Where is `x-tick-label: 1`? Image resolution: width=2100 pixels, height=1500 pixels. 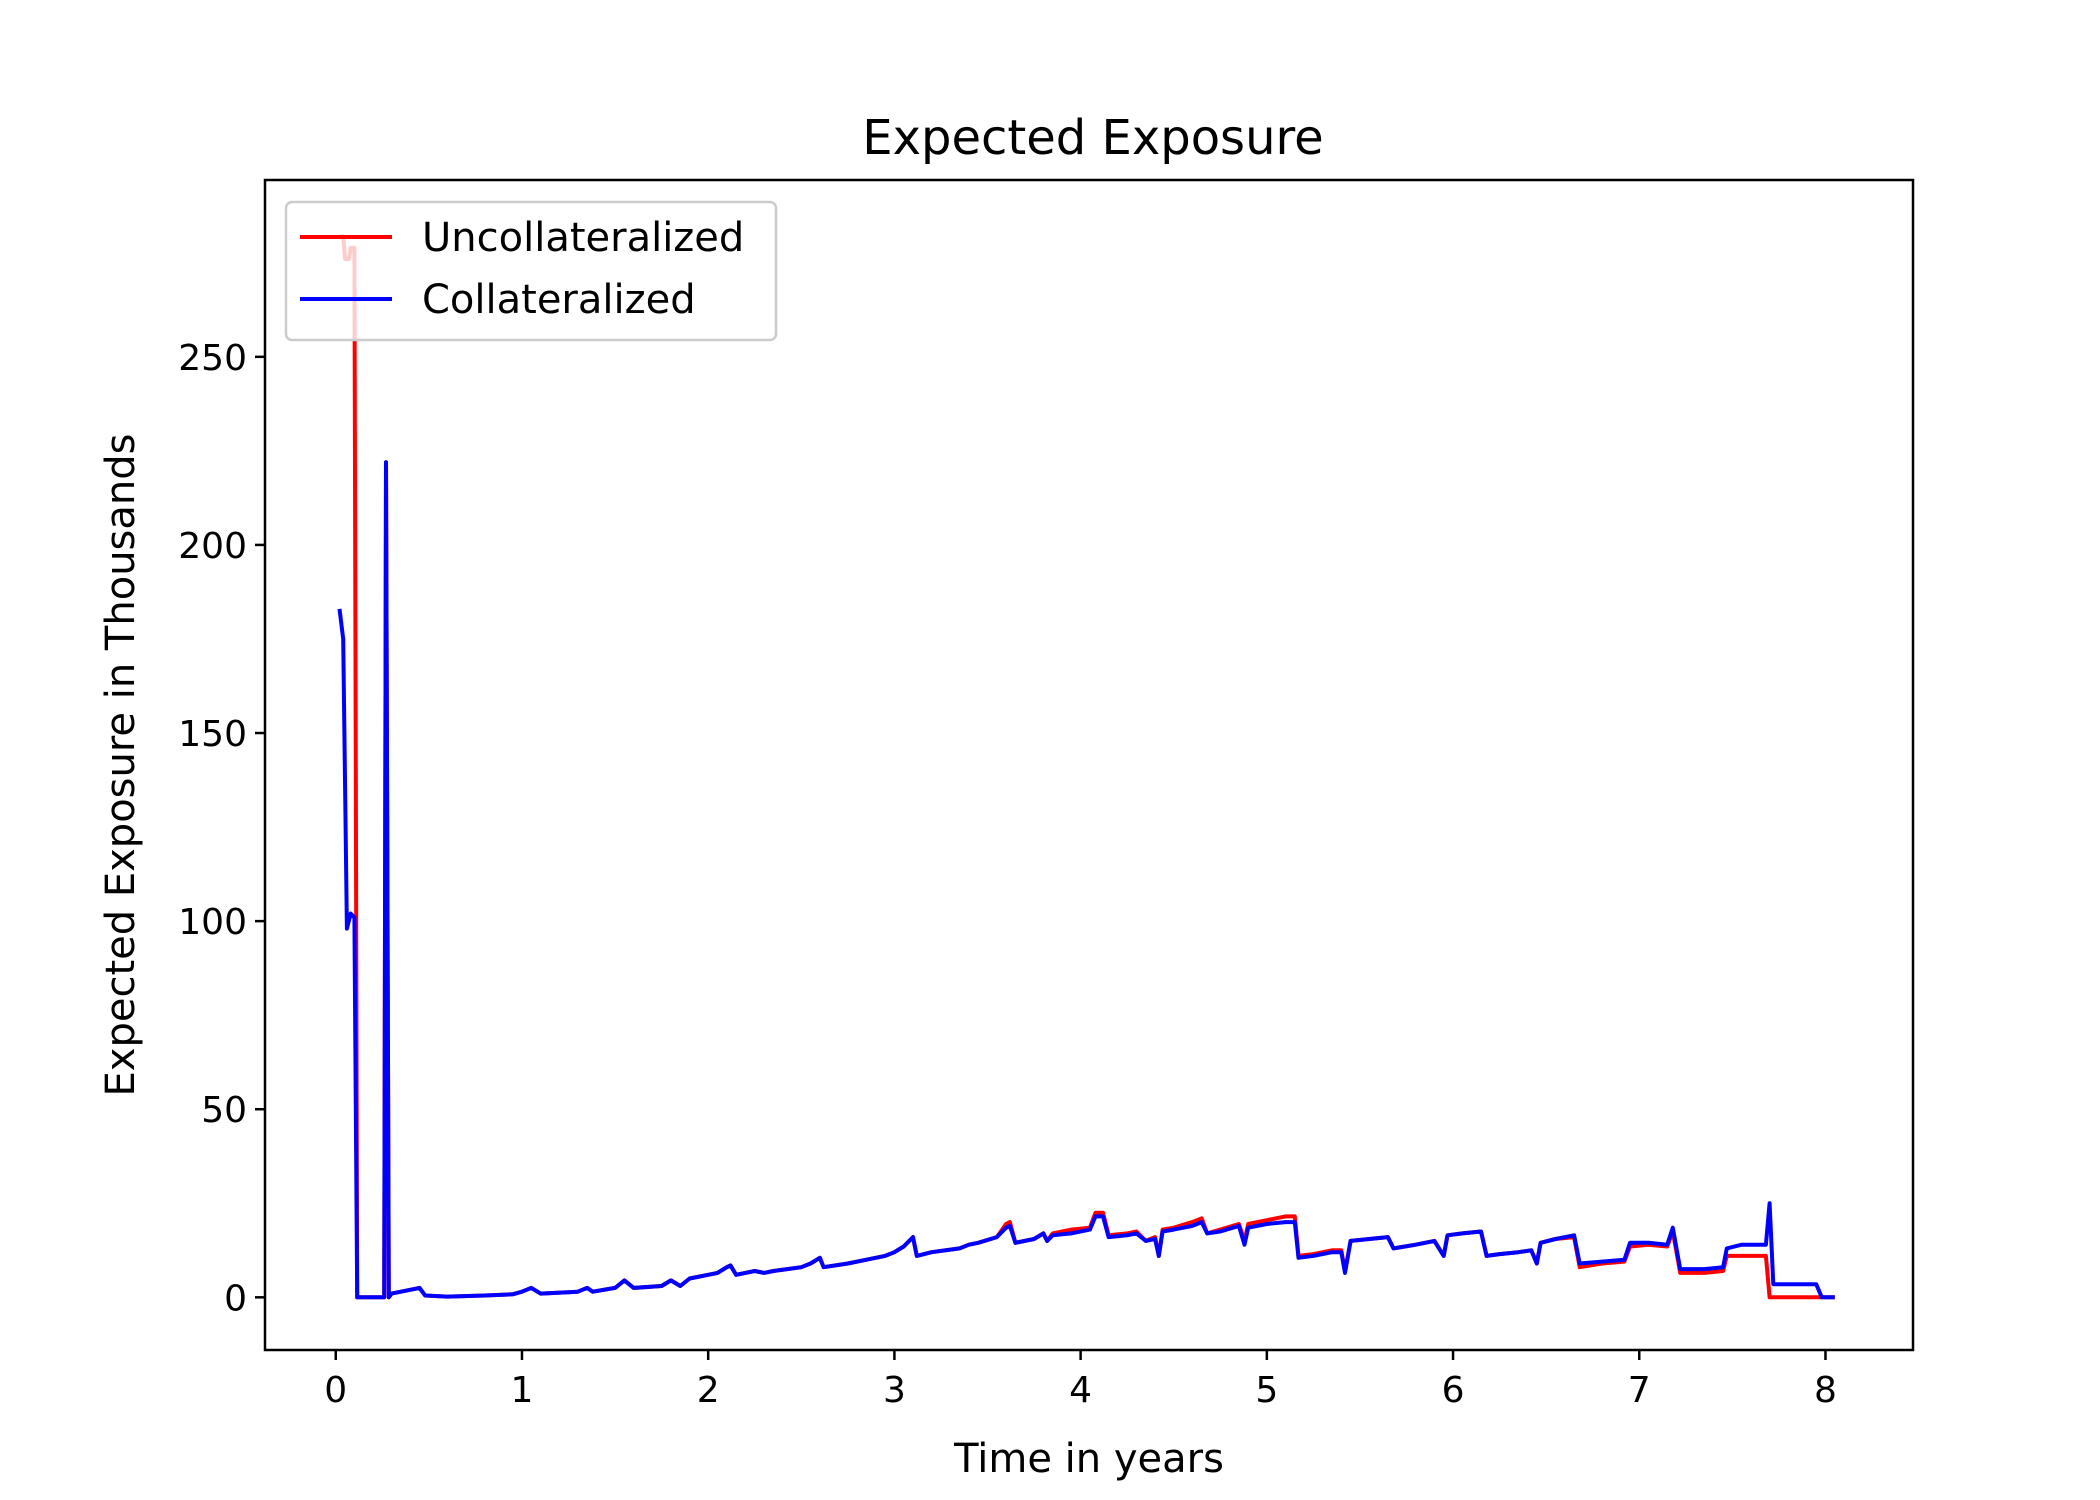 x-tick-label: 1 is located at coordinates (522, 1390).